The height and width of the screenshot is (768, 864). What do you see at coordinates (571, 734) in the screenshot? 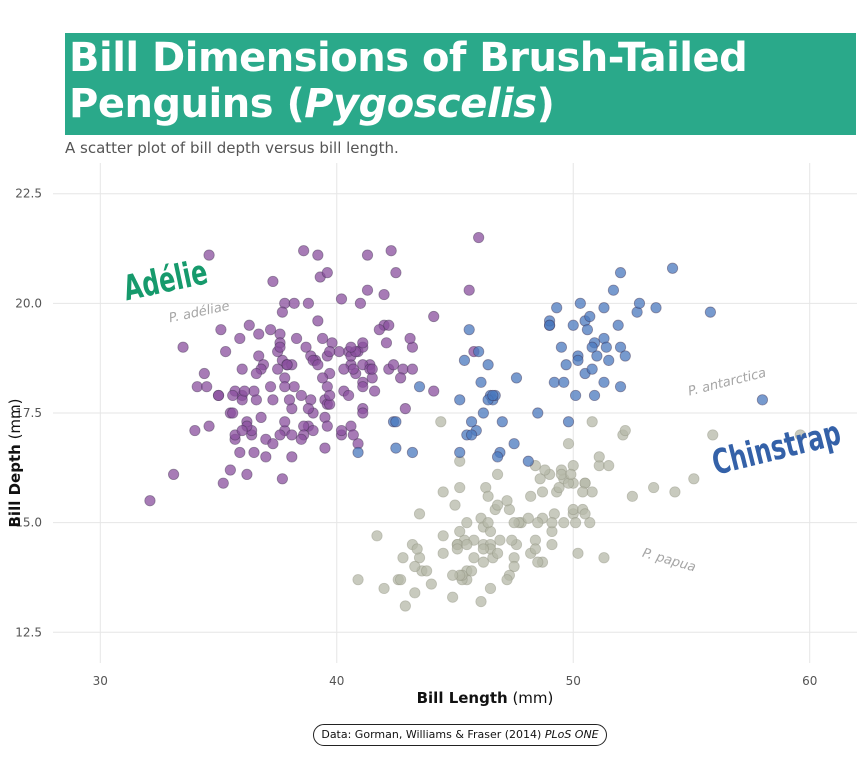
I see `caption-journal: PLoS ONE` at bounding box center [571, 734].